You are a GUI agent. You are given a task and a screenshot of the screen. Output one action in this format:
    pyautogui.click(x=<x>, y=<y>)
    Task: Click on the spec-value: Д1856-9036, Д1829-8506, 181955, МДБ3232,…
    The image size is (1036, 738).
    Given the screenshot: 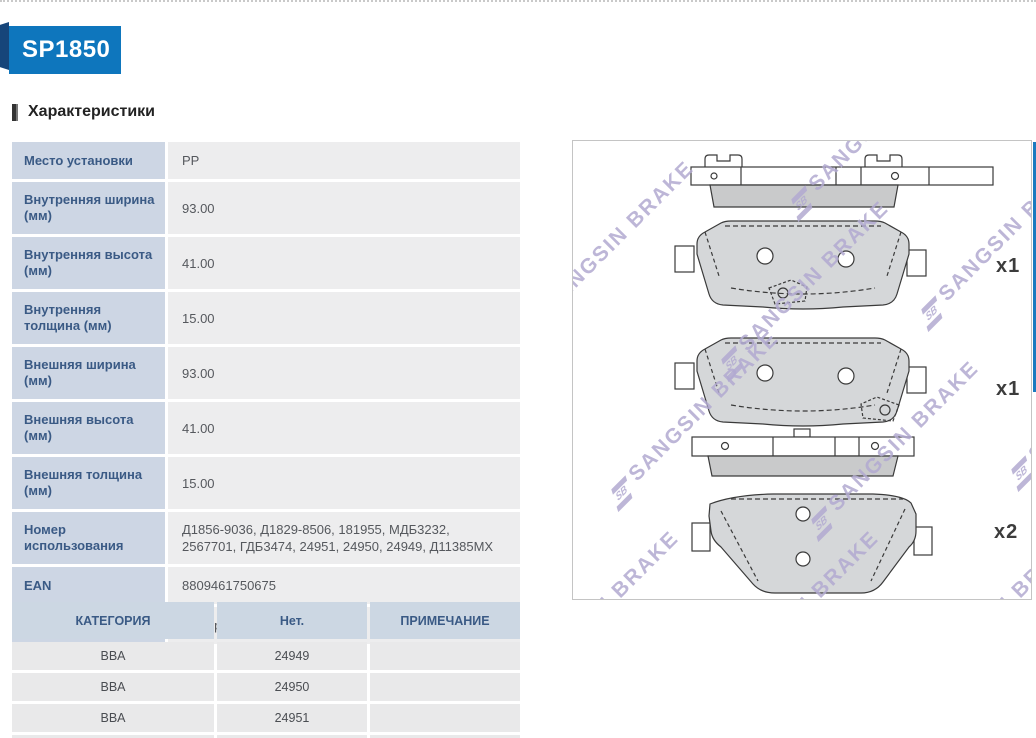 What is the action you would take?
    pyautogui.click(x=344, y=538)
    